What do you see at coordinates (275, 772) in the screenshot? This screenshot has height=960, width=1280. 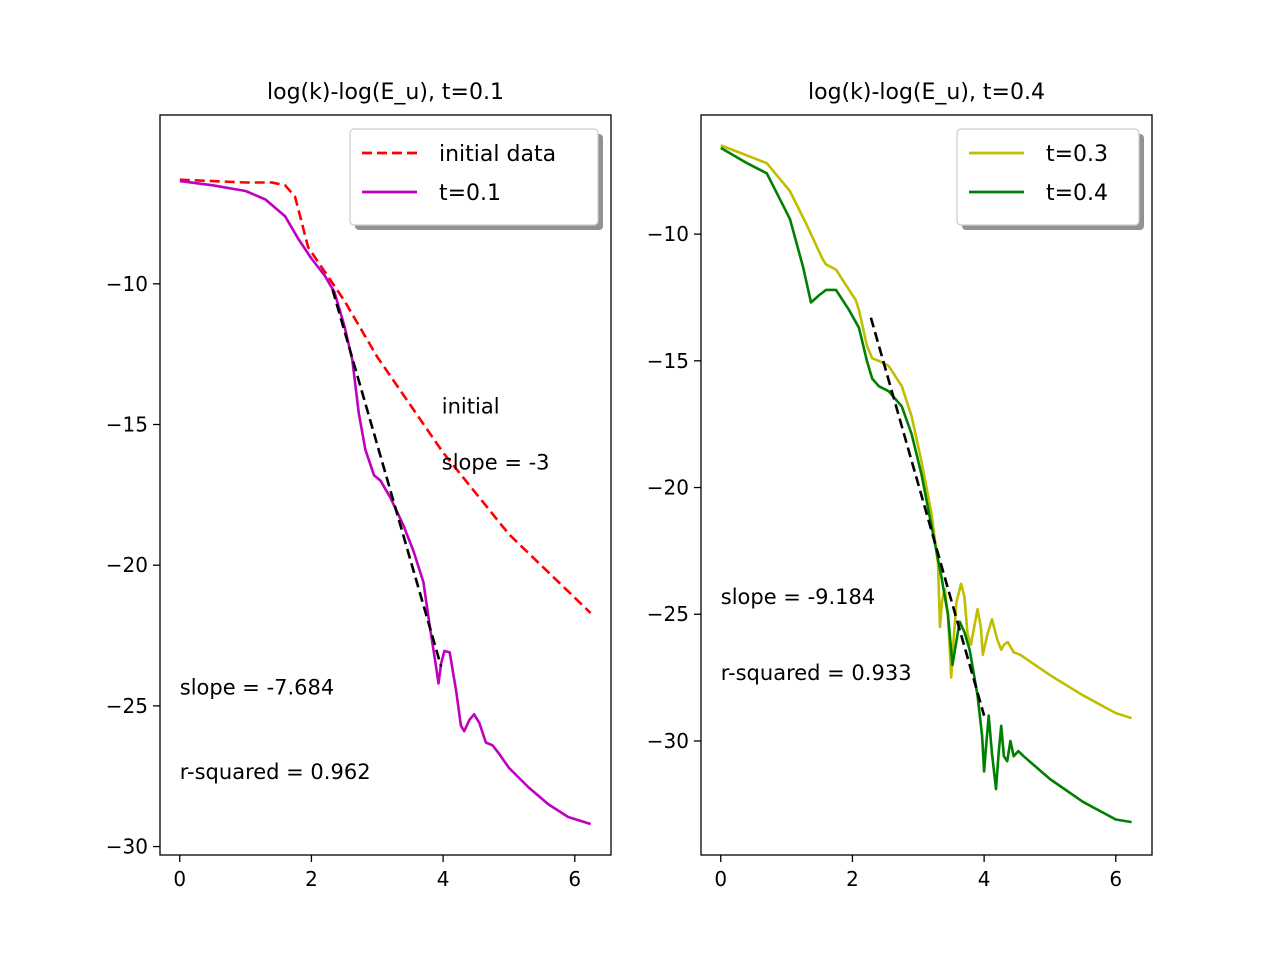 I see `annotation-text: r-squared = 0.962` at bounding box center [275, 772].